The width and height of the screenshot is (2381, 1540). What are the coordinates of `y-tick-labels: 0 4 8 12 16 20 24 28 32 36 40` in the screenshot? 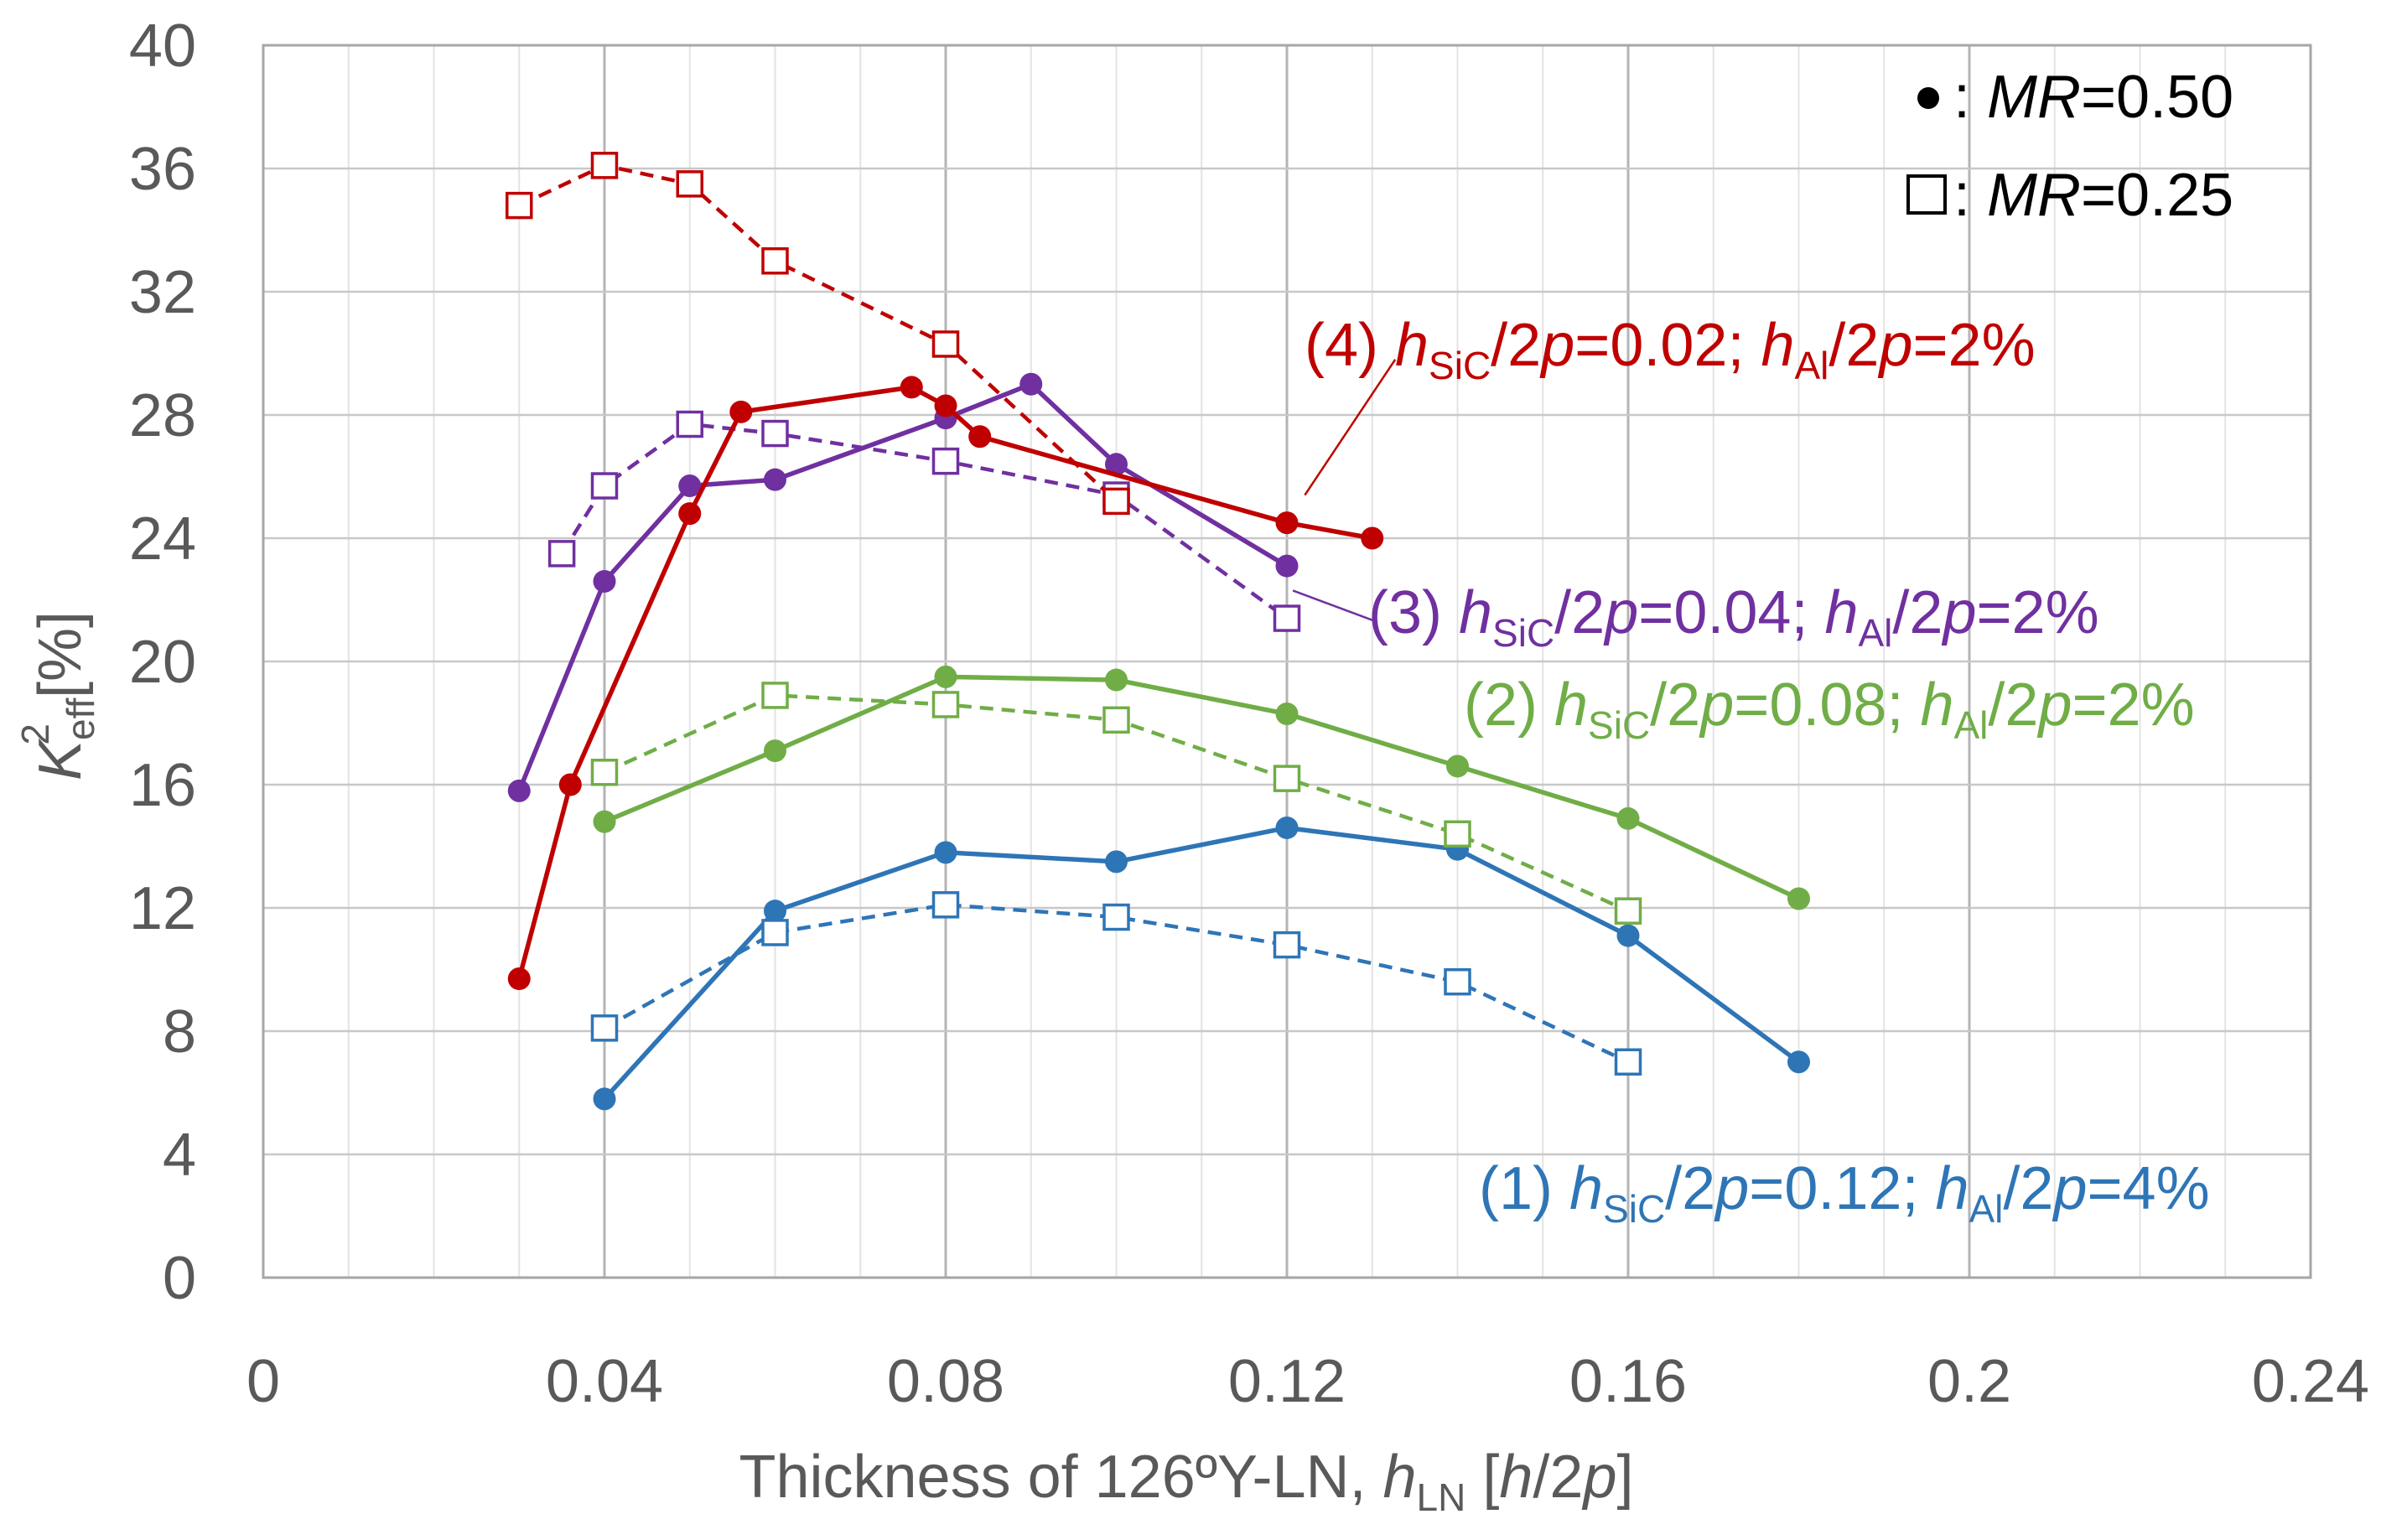 It's located at (163, 662).